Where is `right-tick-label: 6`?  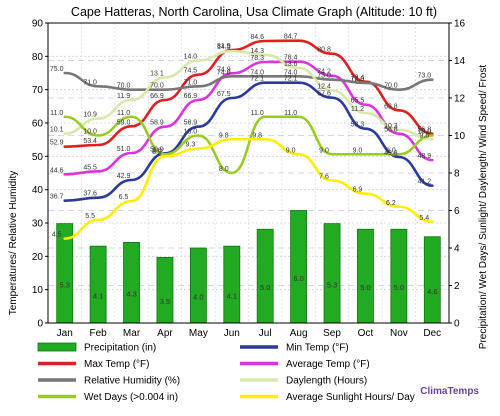
right-tick-label: 6 is located at coordinates (457, 211).